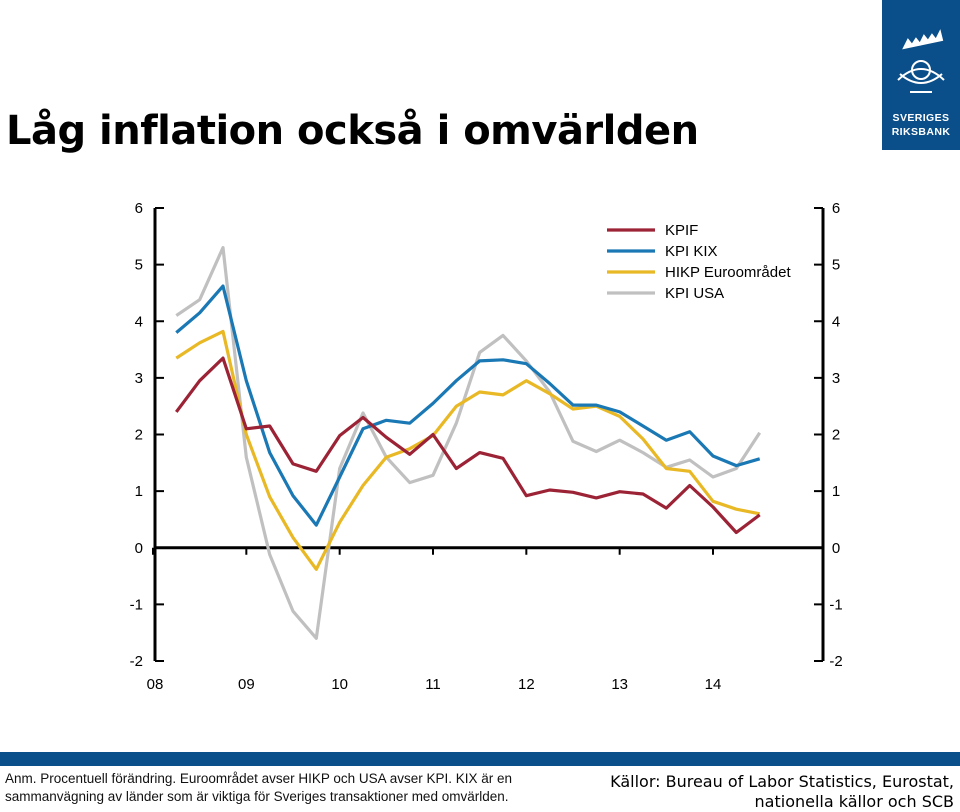 The width and height of the screenshot is (960, 812). I want to click on y-tick-label-left: 1, so click(139, 491).